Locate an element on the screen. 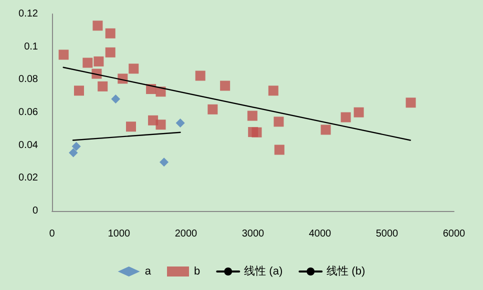 This screenshot has width=483, height=290. legend-label: 线性 (b) is located at coordinates (346, 271).